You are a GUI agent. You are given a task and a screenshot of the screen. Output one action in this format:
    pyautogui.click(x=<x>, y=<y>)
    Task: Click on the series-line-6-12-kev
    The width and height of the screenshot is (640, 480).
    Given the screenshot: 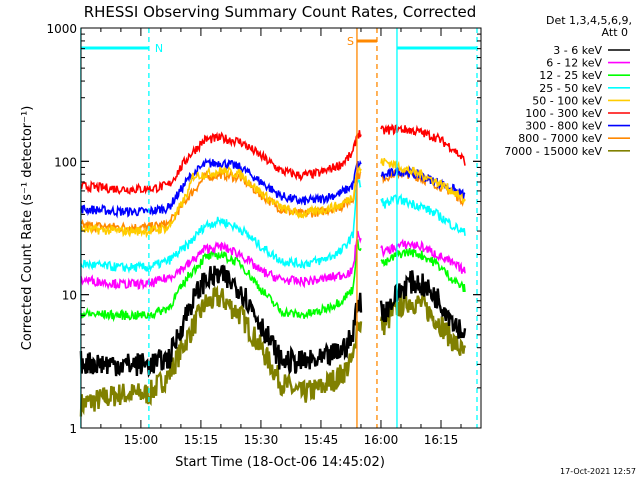 What is the action you would take?
    pyautogui.click(x=273, y=260)
    